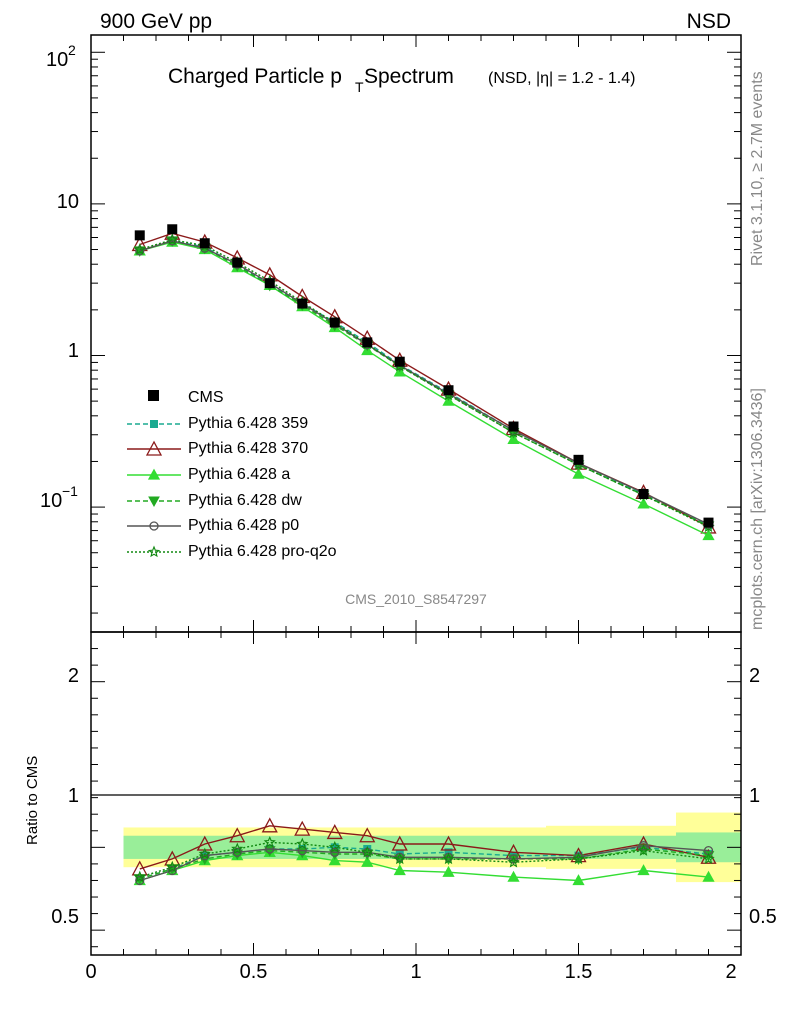  I want to click on x-tick-0.5: 0.5, so click(254, 972).